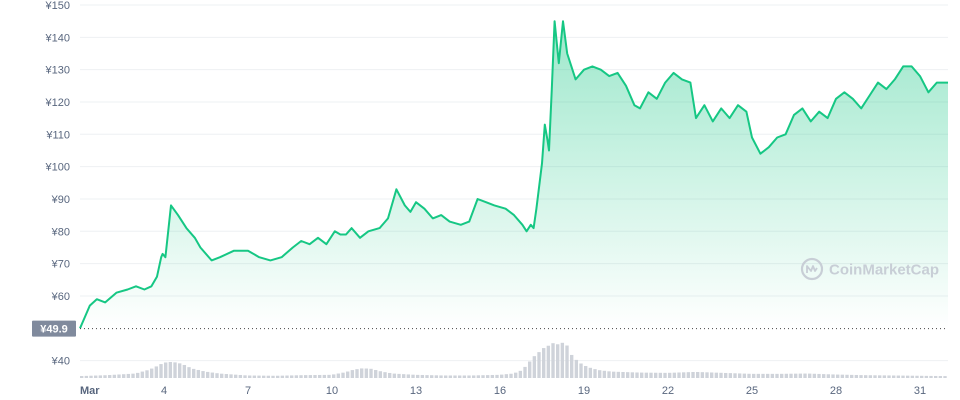  What do you see at coordinates (90, 391) in the screenshot?
I see `x-tick-label: Mar` at bounding box center [90, 391].